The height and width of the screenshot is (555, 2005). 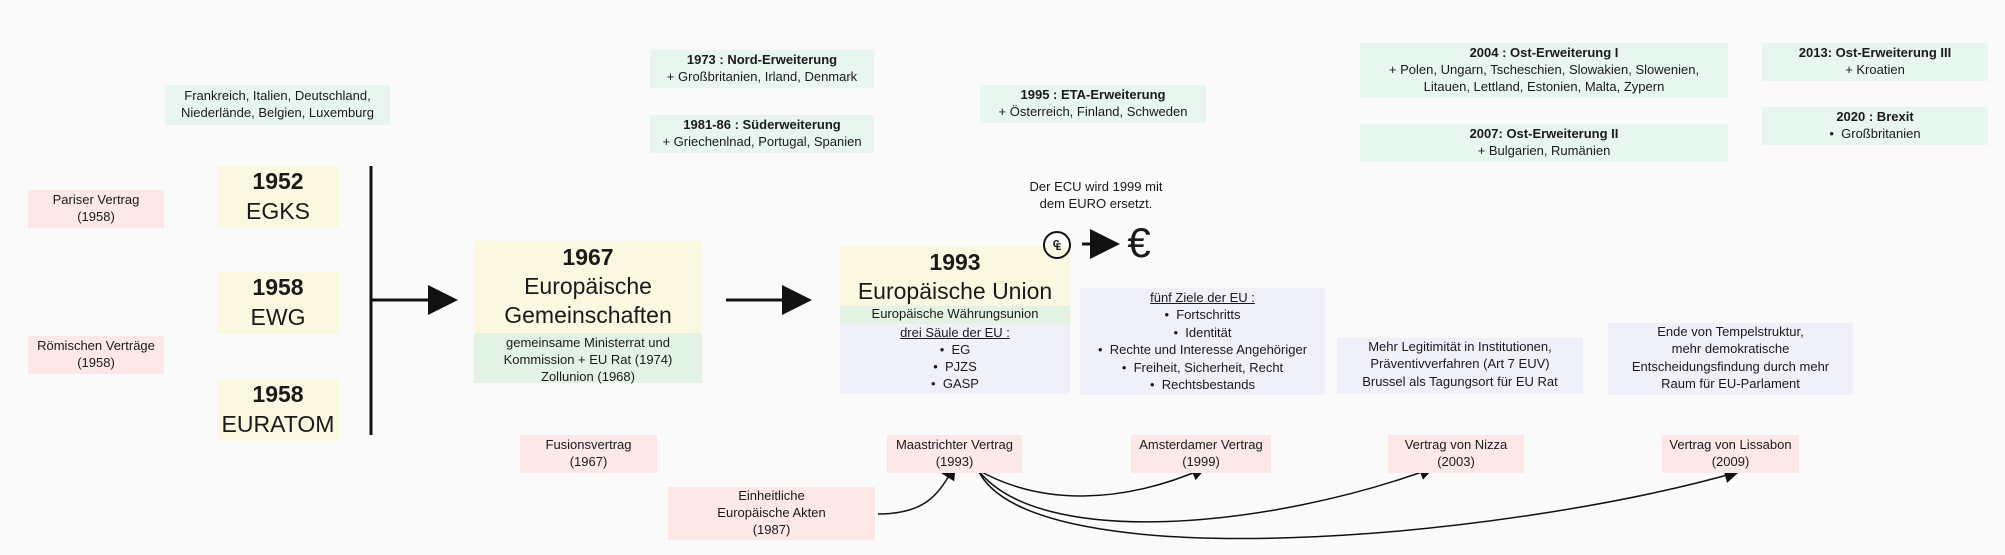 What do you see at coordinates (96, 345) in the screenshot?
I see `rome-treaties-name: Römischen Verträge` at bounding box center [96, 345].